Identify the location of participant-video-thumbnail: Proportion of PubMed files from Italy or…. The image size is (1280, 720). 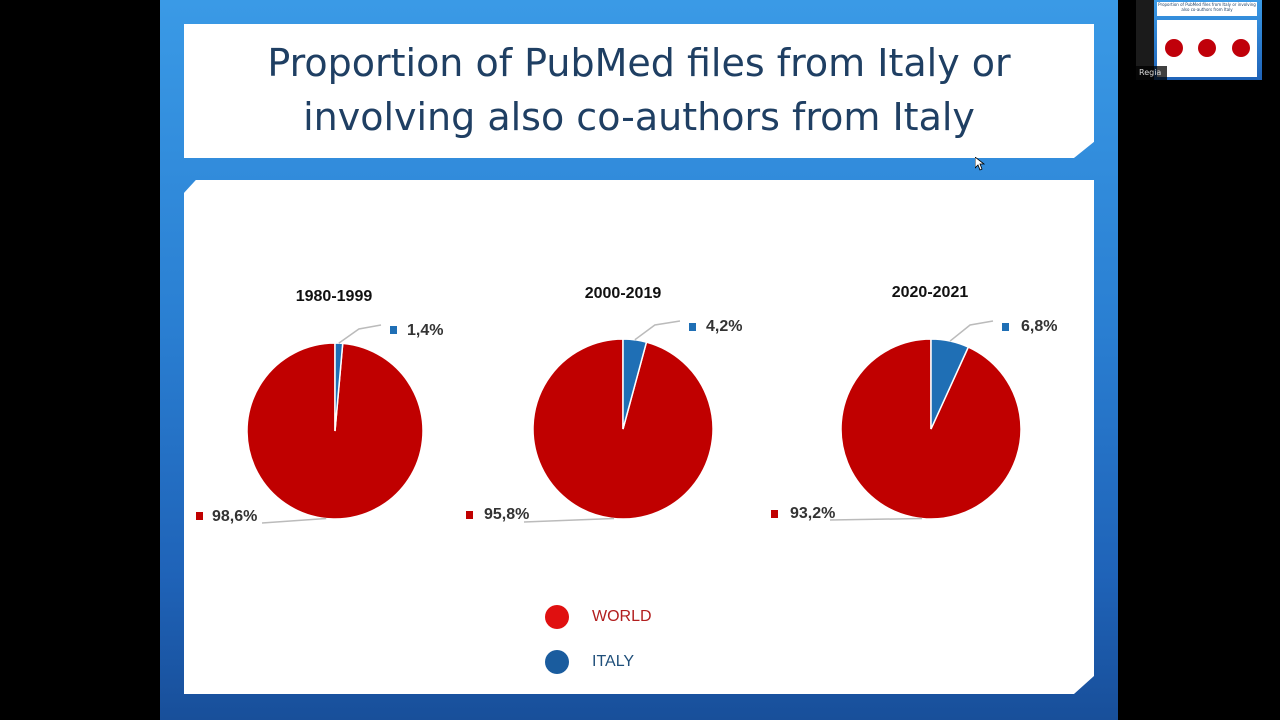
(1199, 40).